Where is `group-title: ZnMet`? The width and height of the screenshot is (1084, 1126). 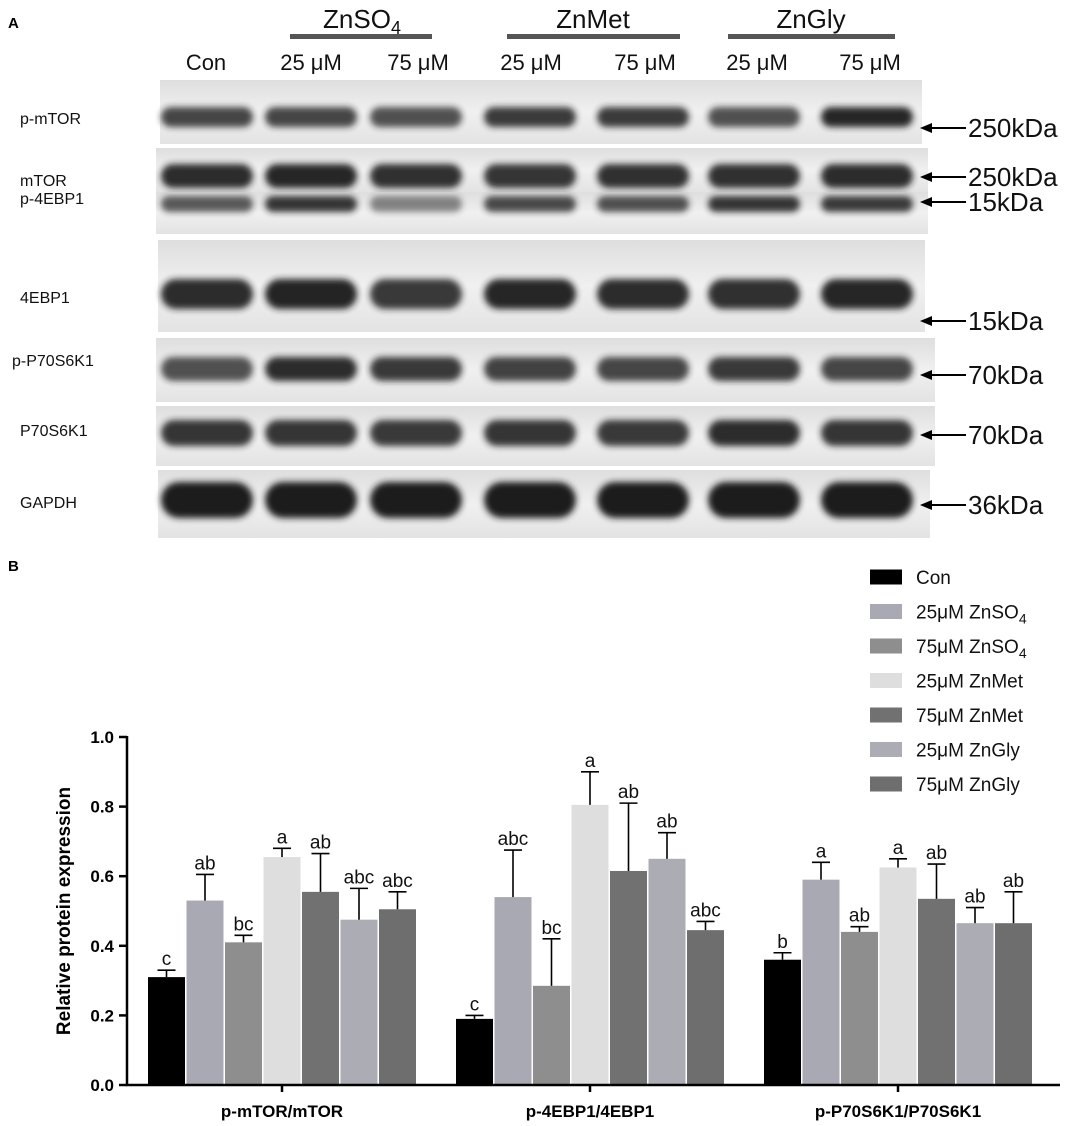 group-title: ZnMet is located at coordinates (593, 19).